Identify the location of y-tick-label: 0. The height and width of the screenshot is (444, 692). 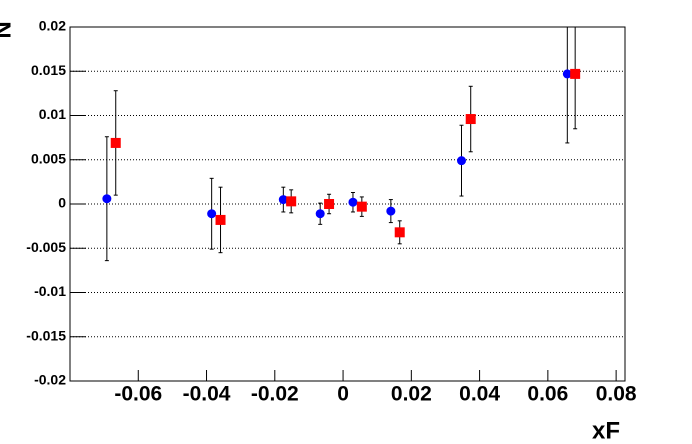
(62, 203).